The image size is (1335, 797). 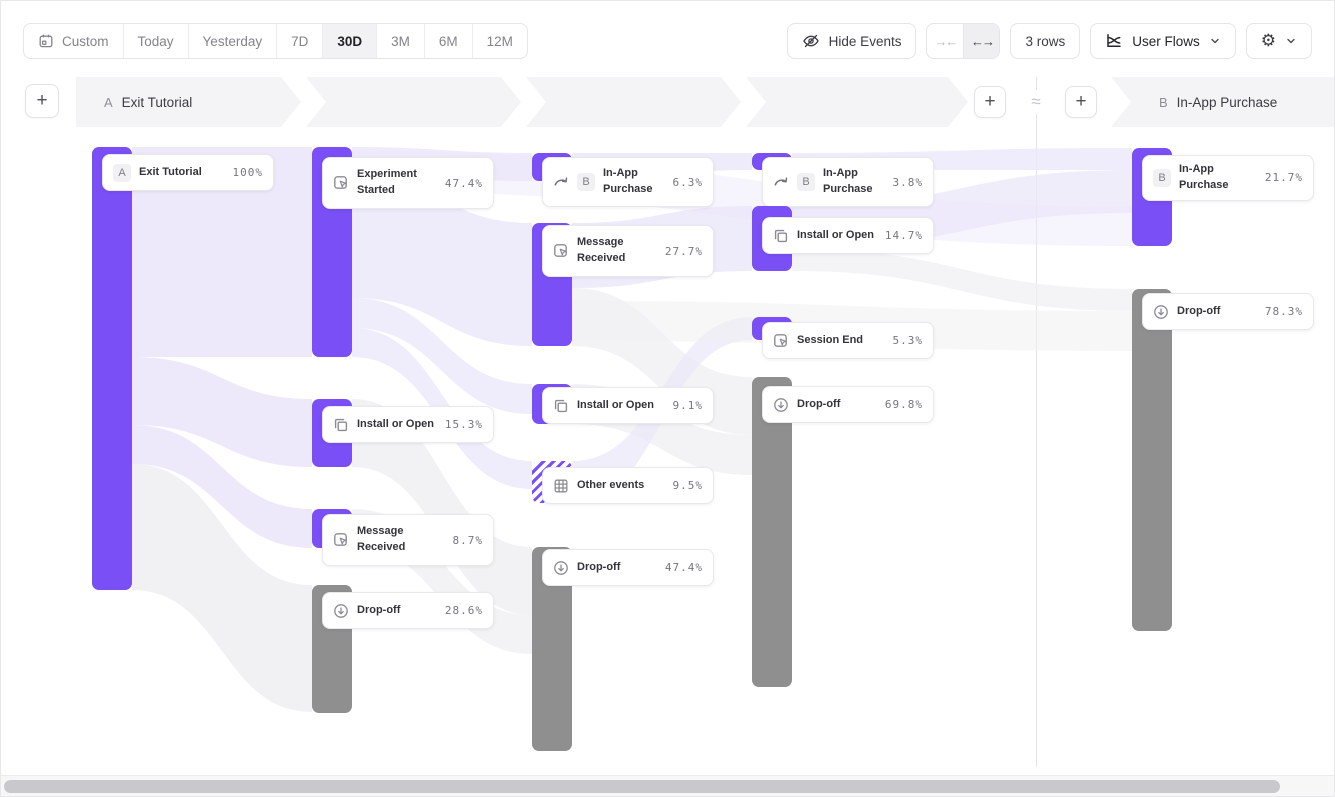 I want to click on flow-node-install-or-open: Install or Open 15.3%, so click(x=408, y=424).